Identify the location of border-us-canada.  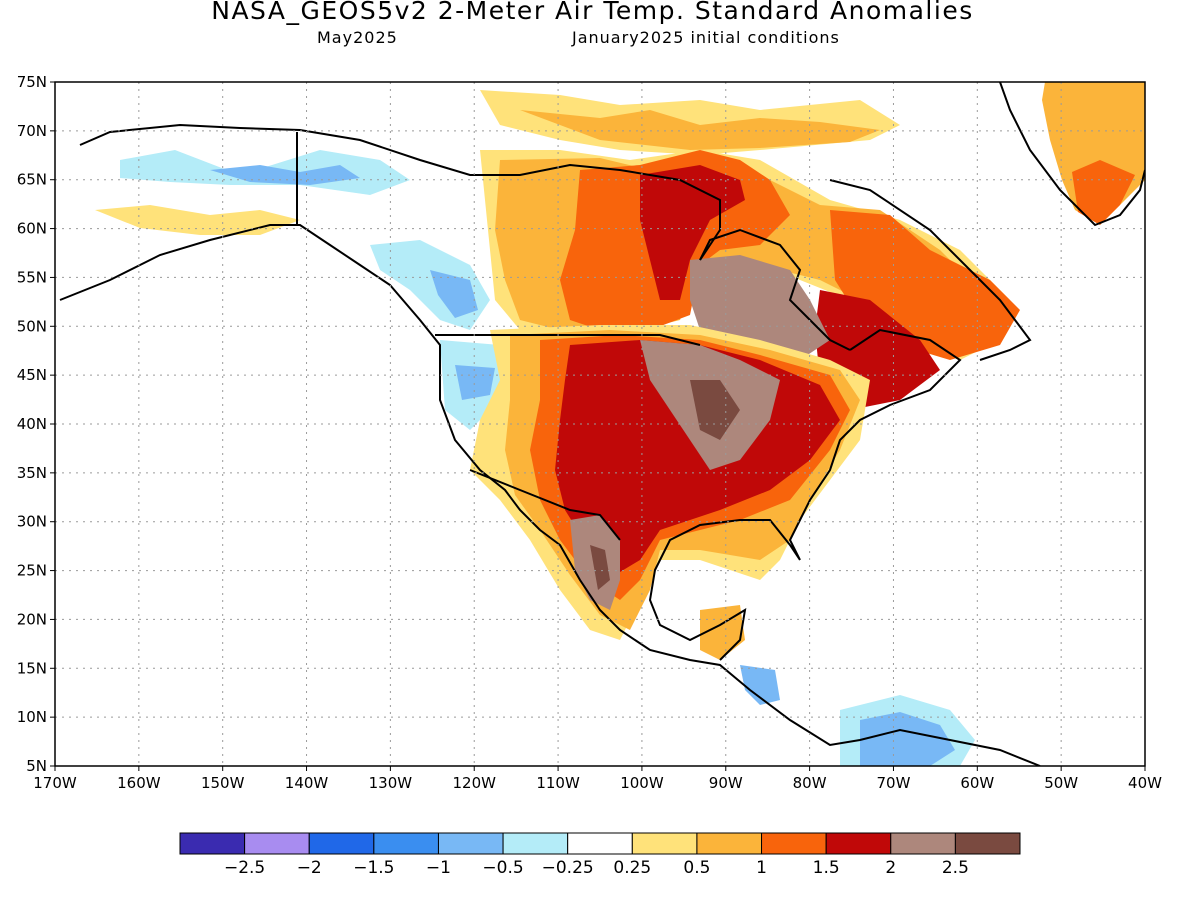
(568, 340).